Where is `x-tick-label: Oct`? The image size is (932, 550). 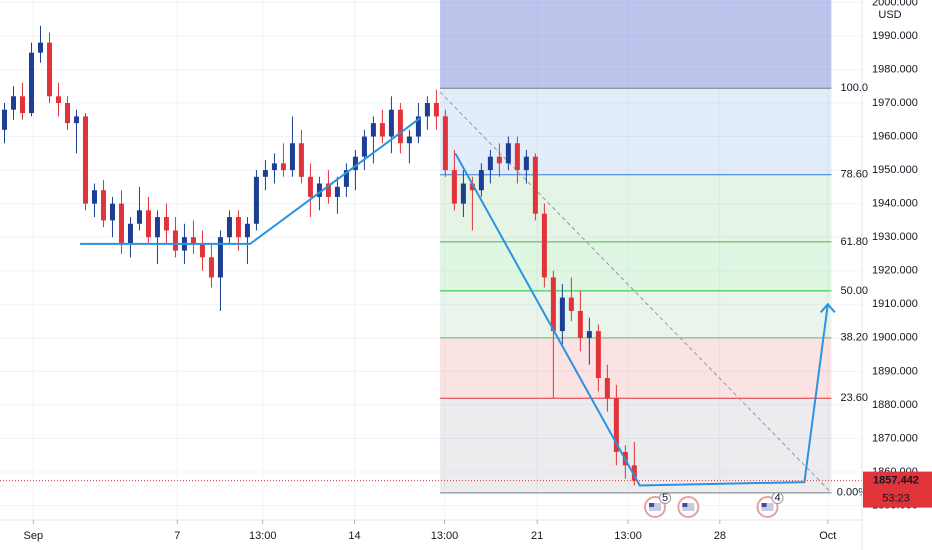 x-tick-label: Oct is located at coordinates (827, 536).